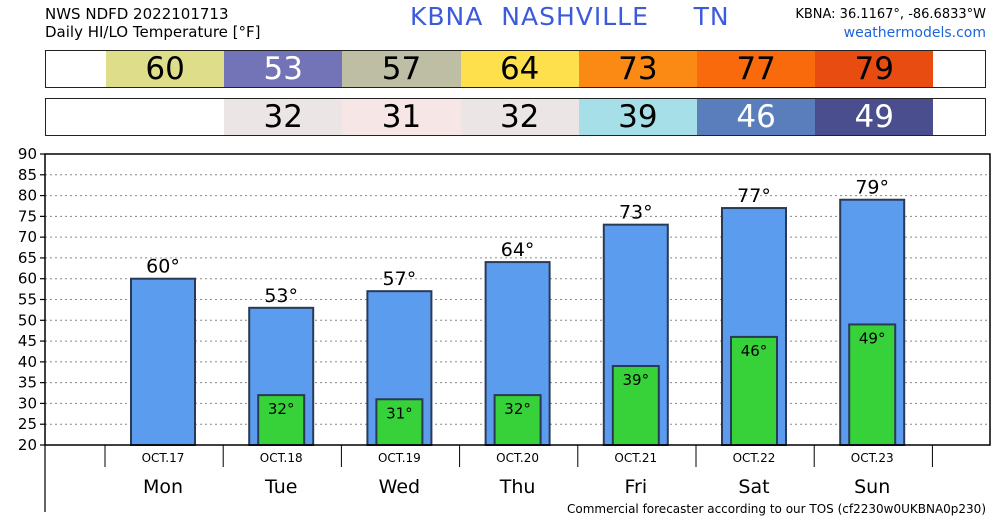 This screenshot has height=520, width=1000. What do you see at coordinates (165, 69) in the screenshot?
I see `hi-cell-mon: 60` at bounding box center [165, 69].